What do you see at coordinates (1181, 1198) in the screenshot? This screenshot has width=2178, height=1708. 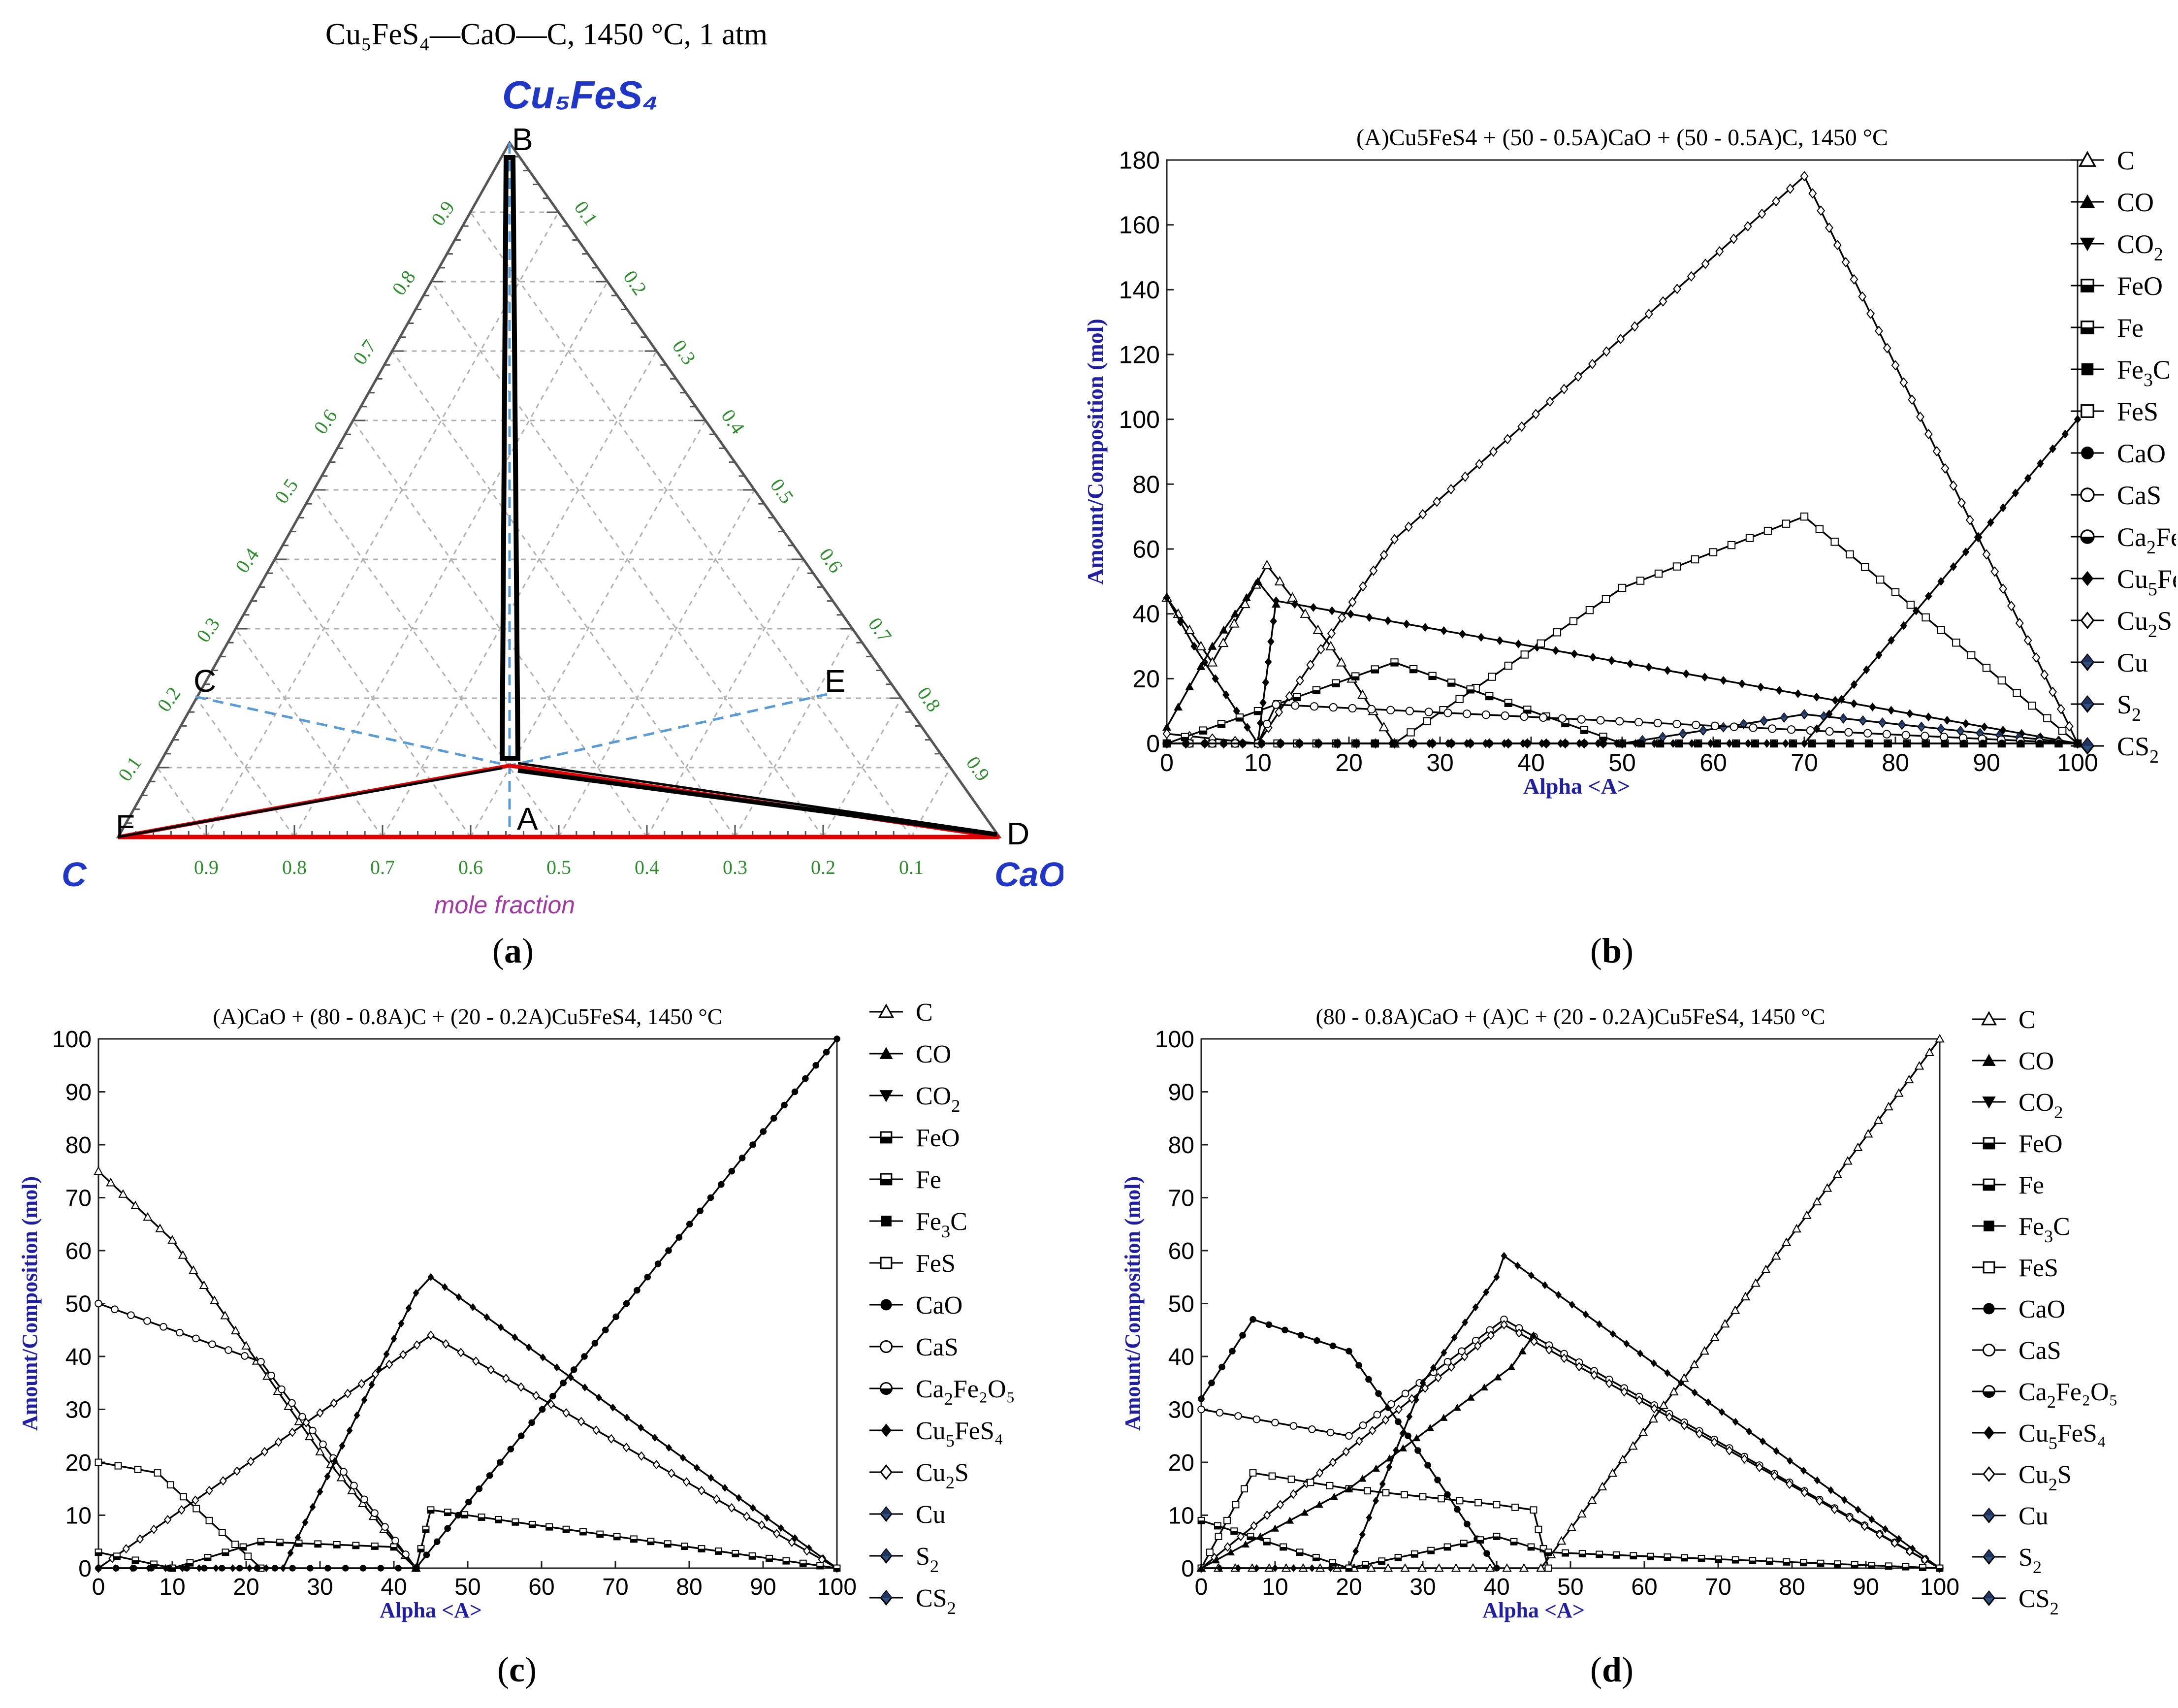 I see `y-tick-label: 70` at bounding box center [1181, 1198].